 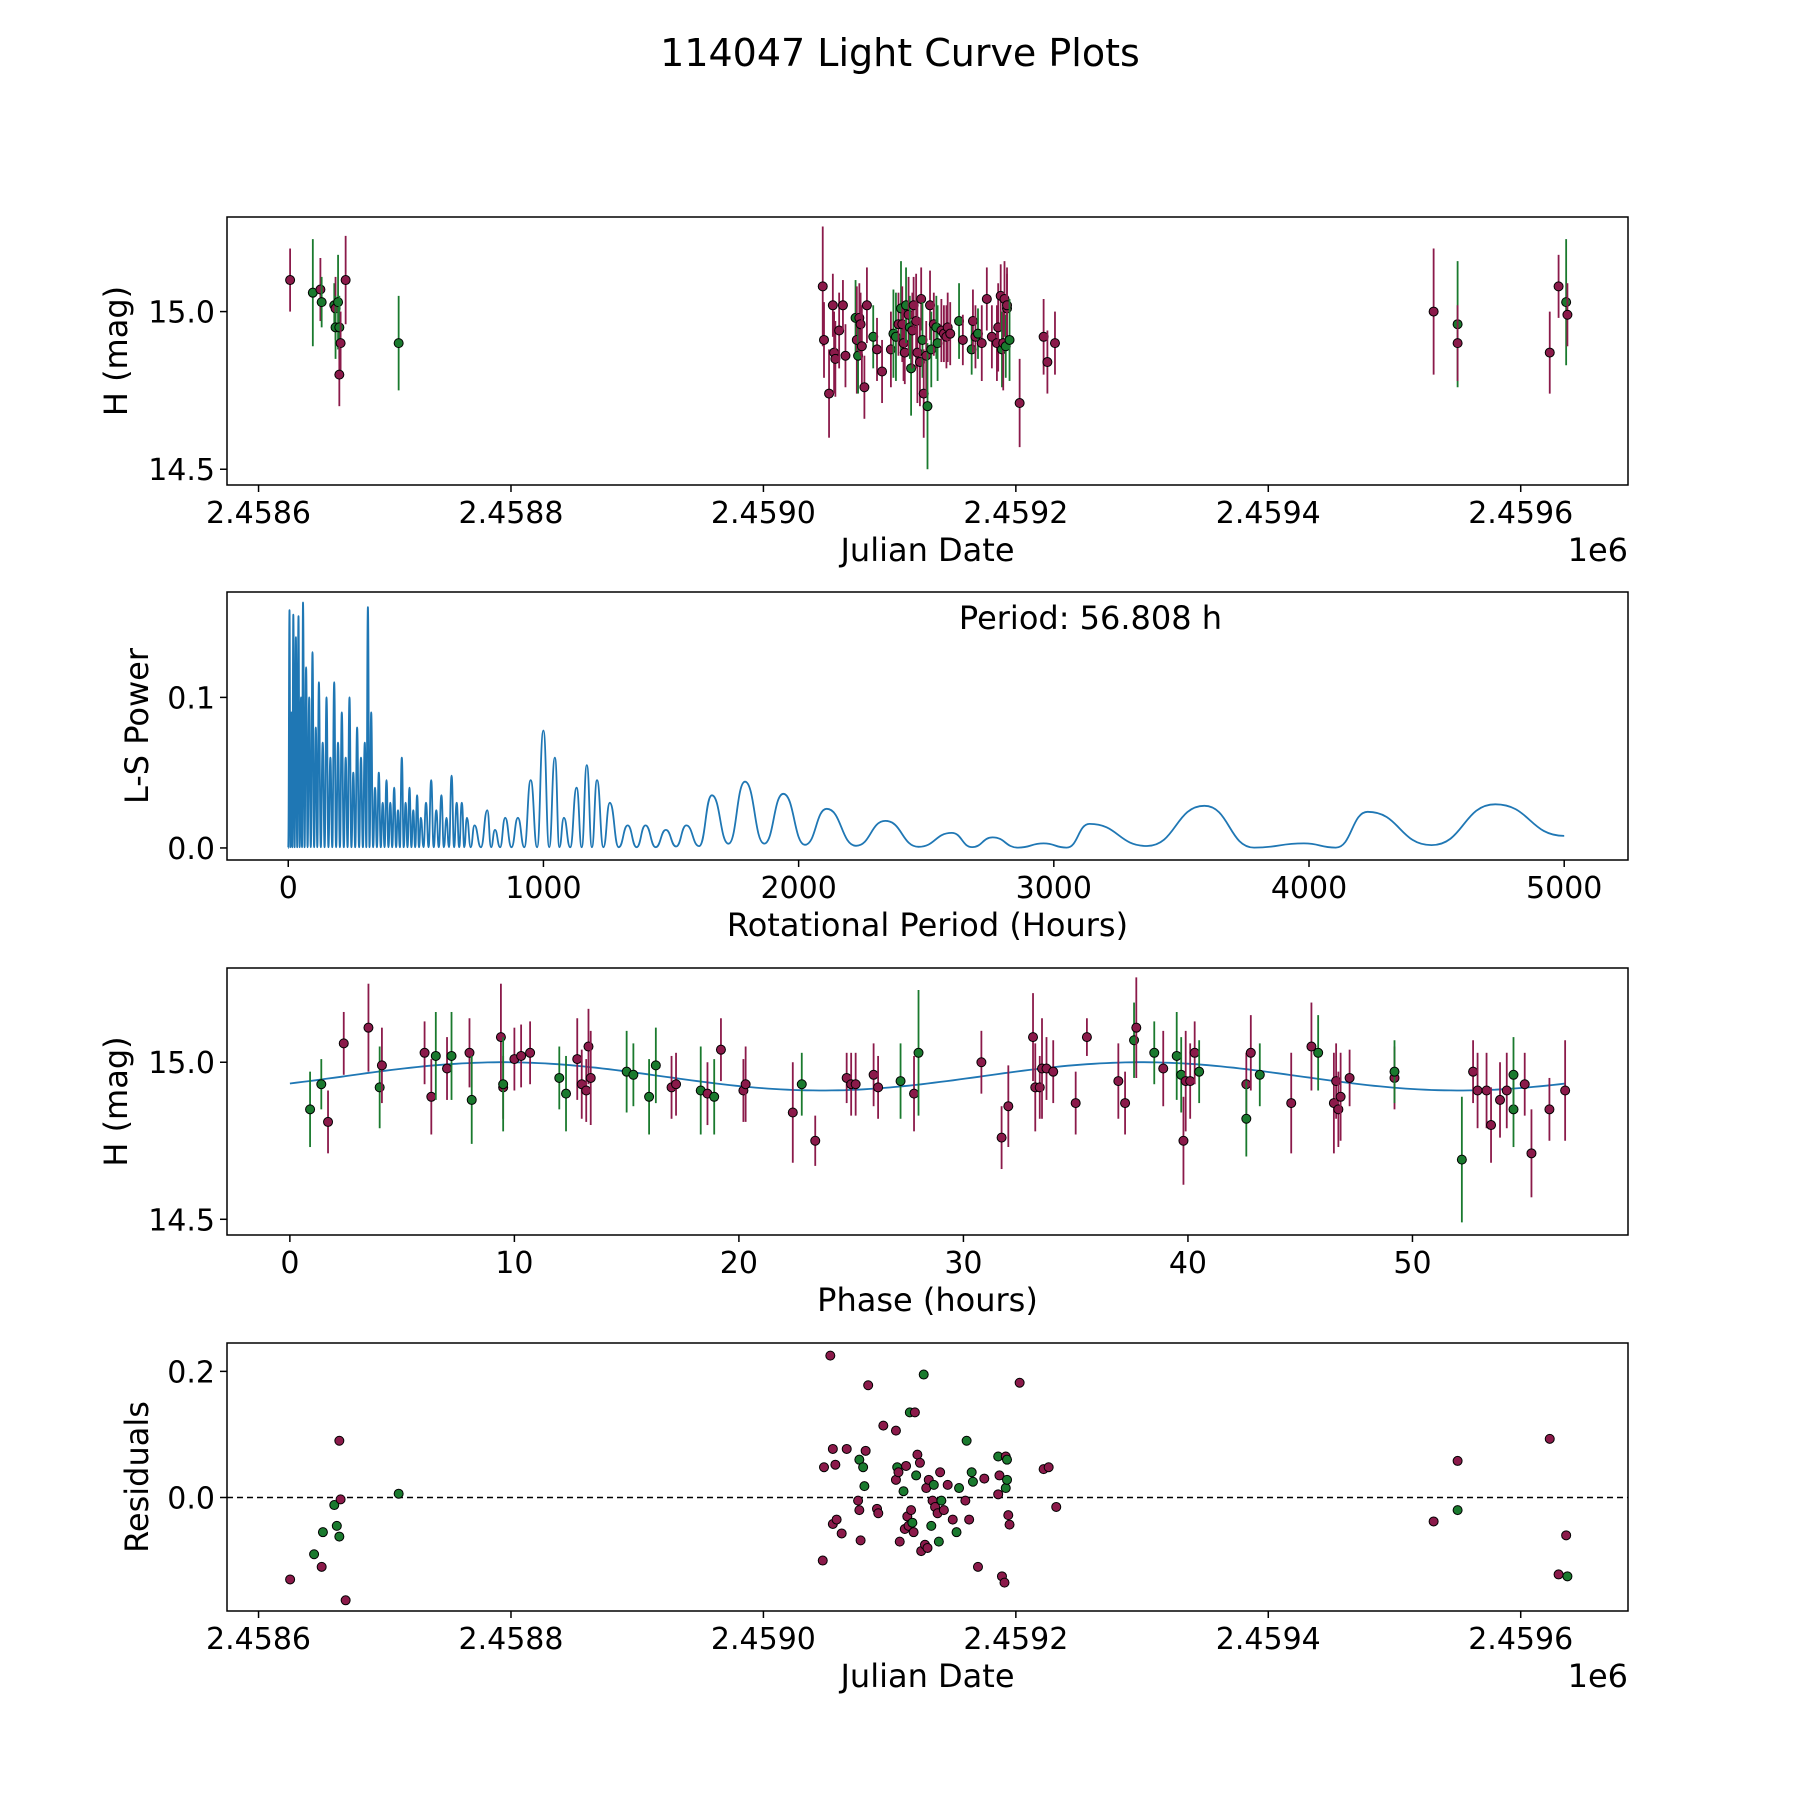 What do you see at coordinates (927, 1300) in the screenshot?
I see `x-axis-label: Phase (hours)` at bounding box center [927, 1300].